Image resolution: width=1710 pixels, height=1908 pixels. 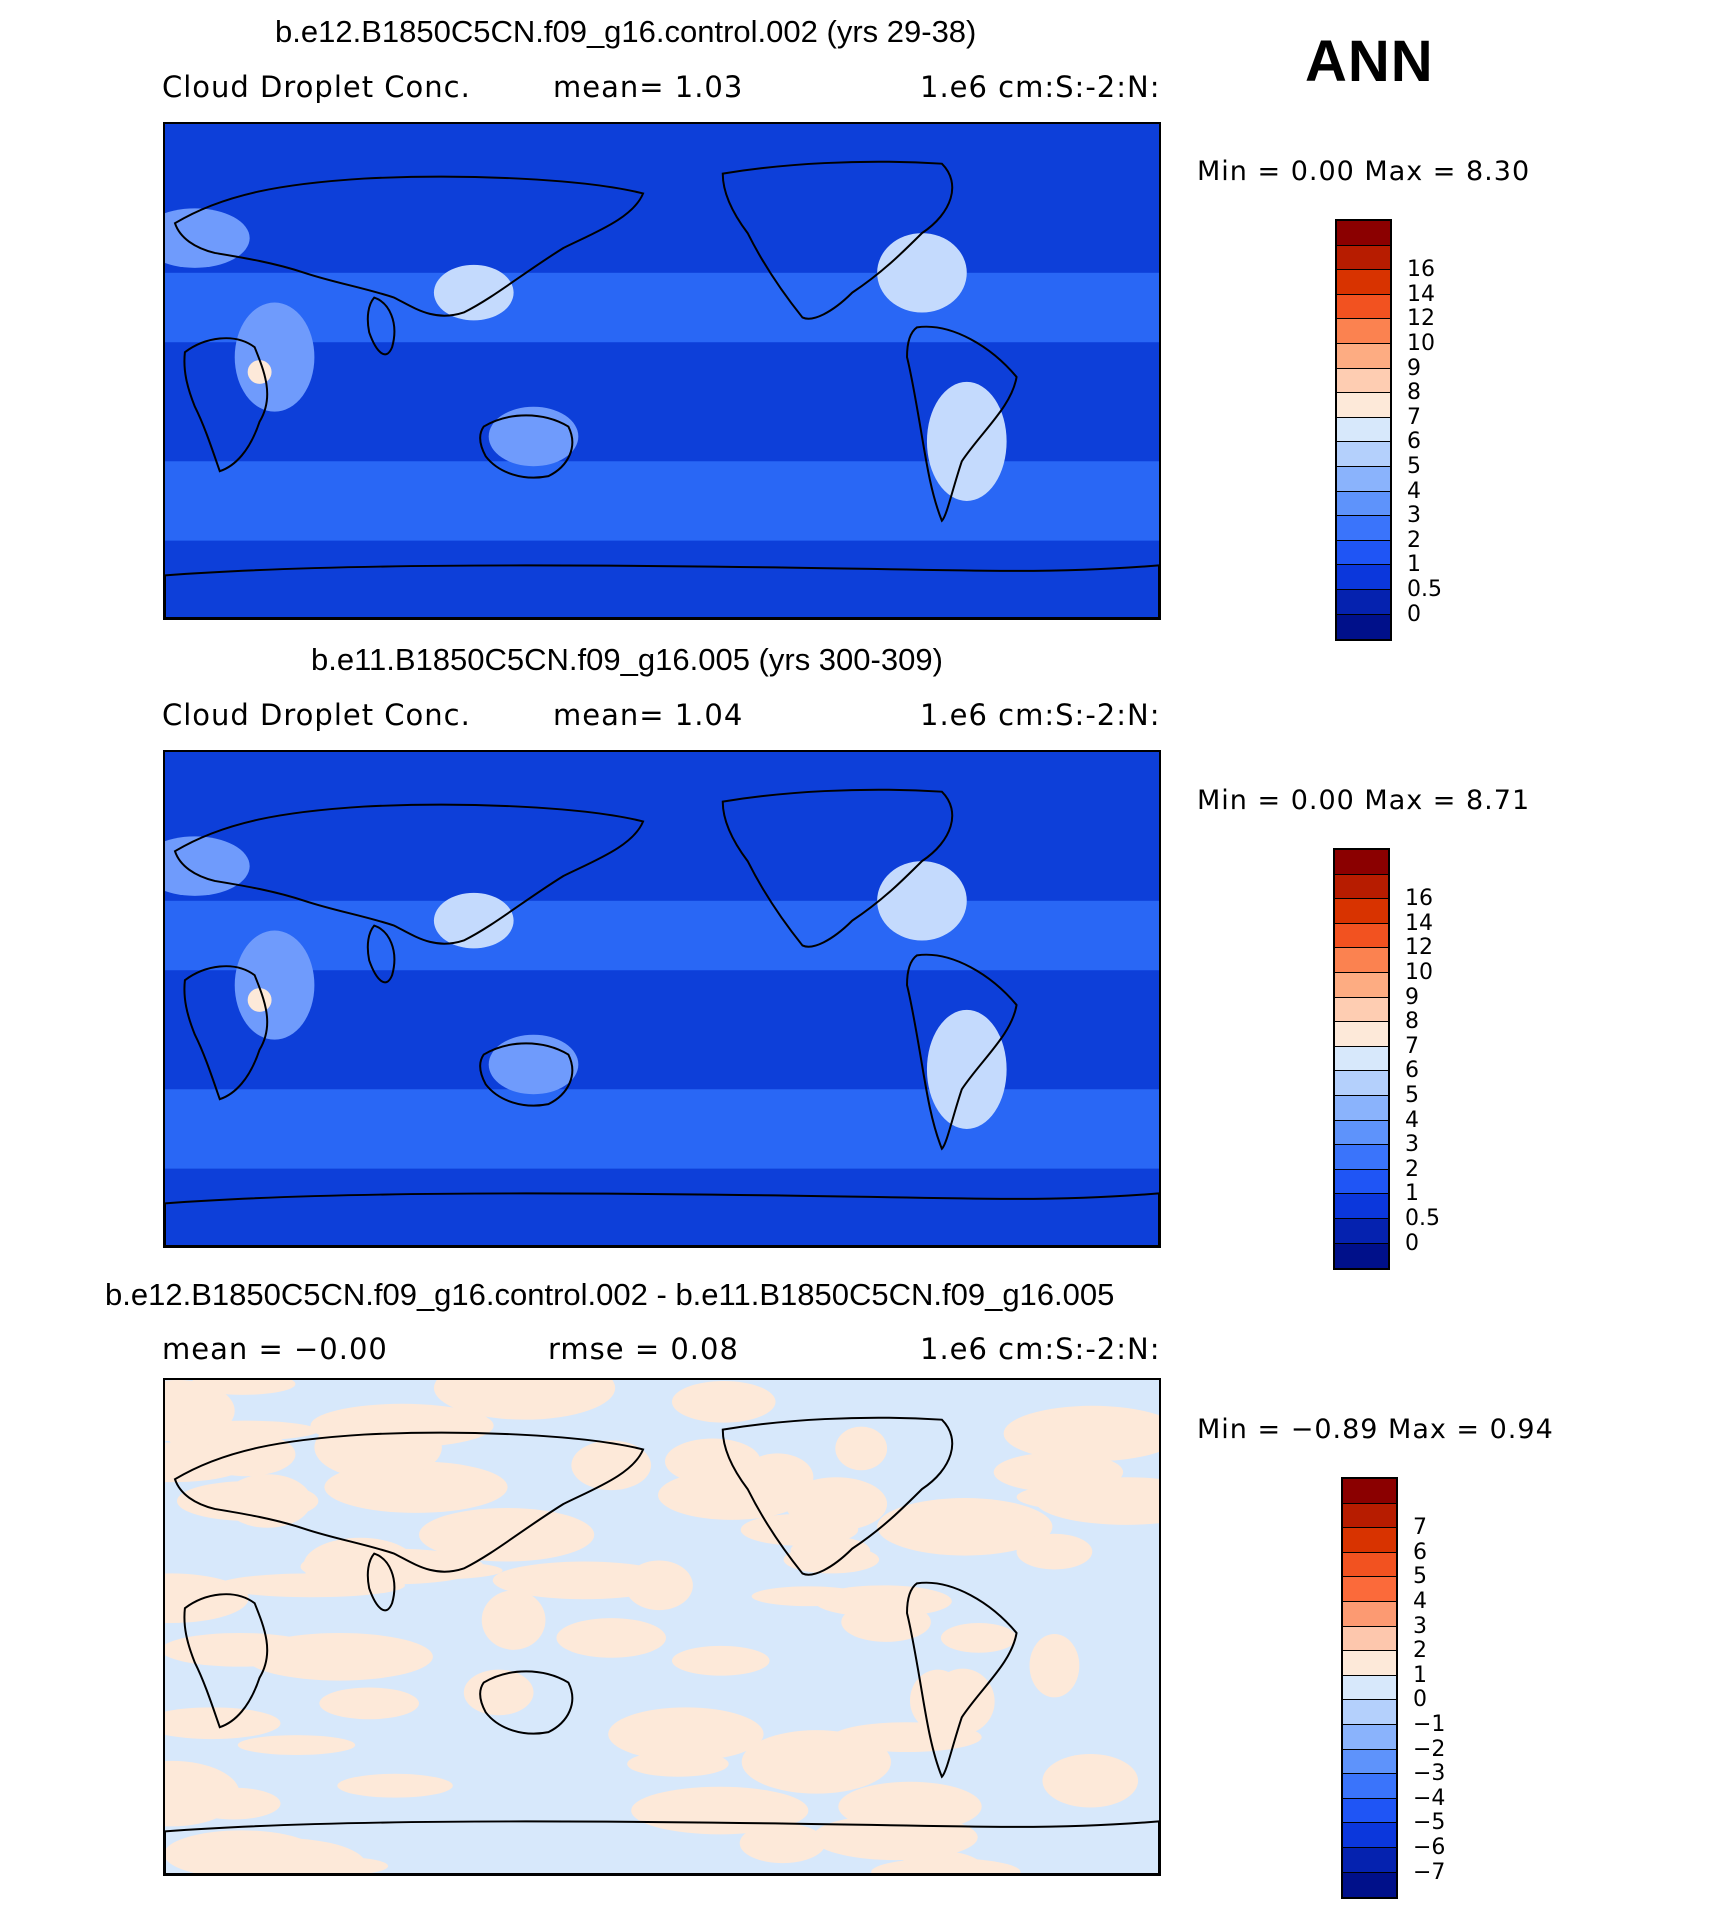 What do you see at coordinates (1364, 171) in the screenshot?
I see `minmax-label: Min = 0.00 Max = 8.30` at bounding box center [1364, 171].